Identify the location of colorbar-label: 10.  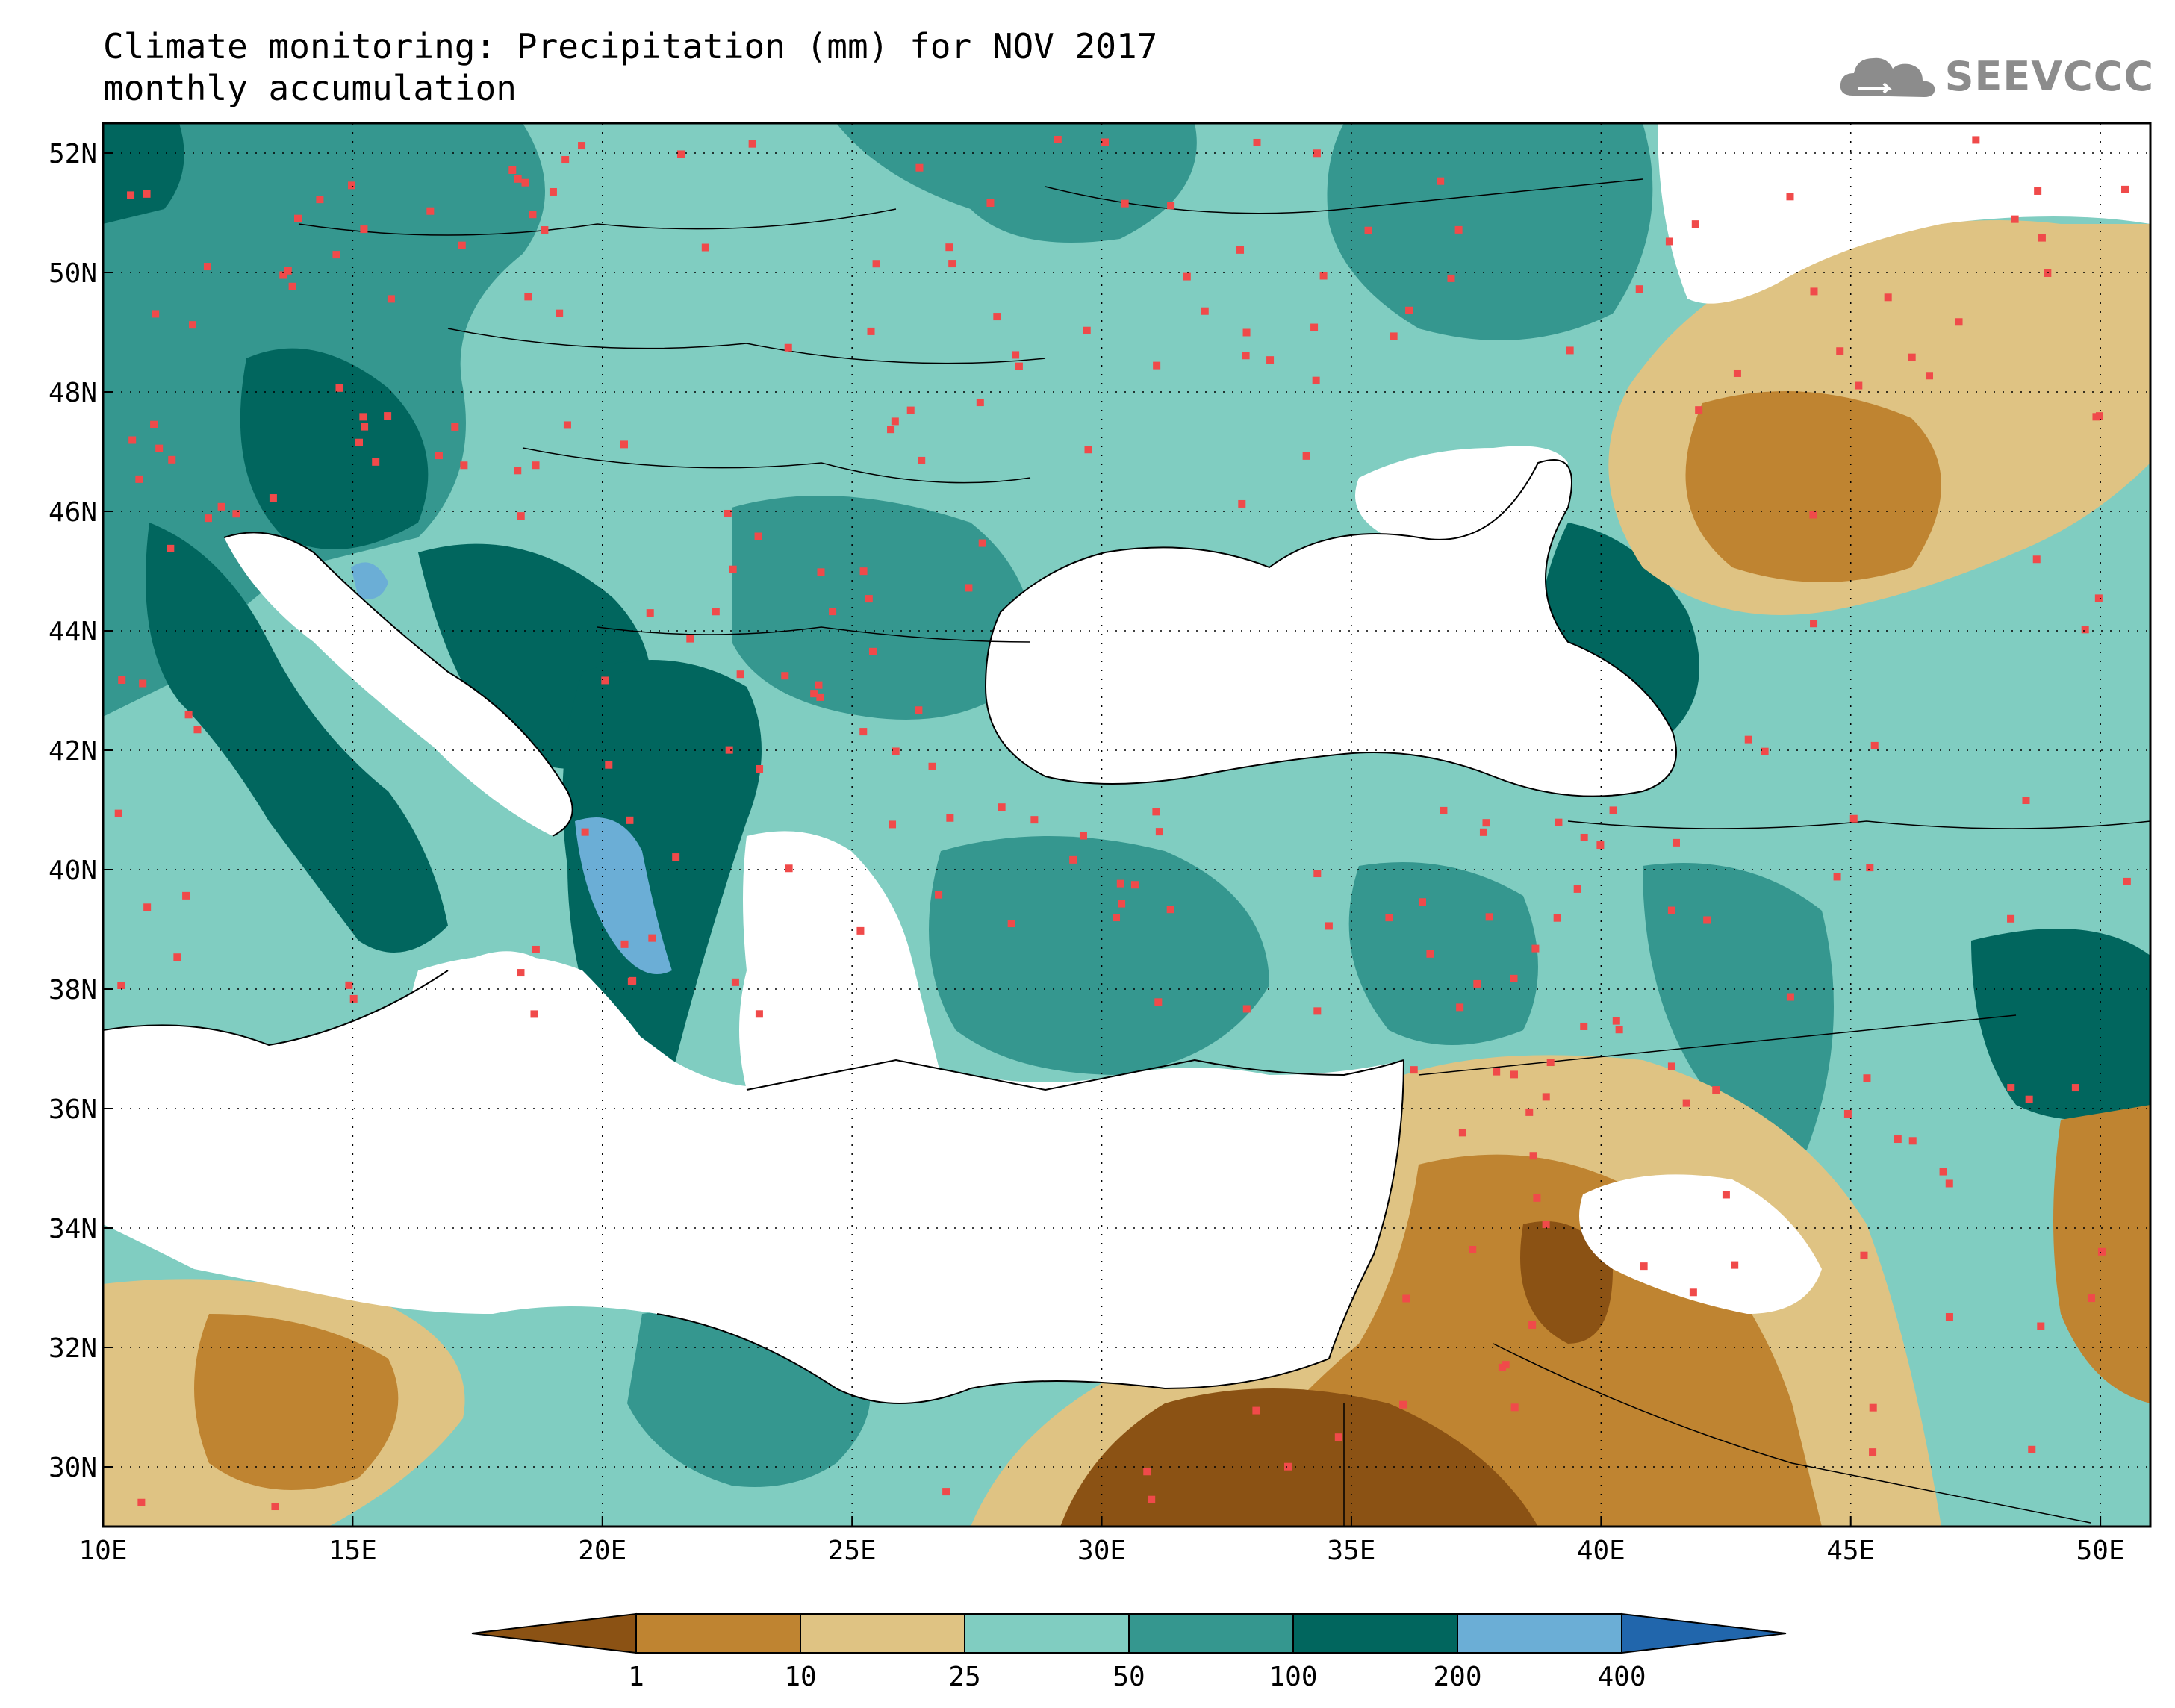
(800, 1677).